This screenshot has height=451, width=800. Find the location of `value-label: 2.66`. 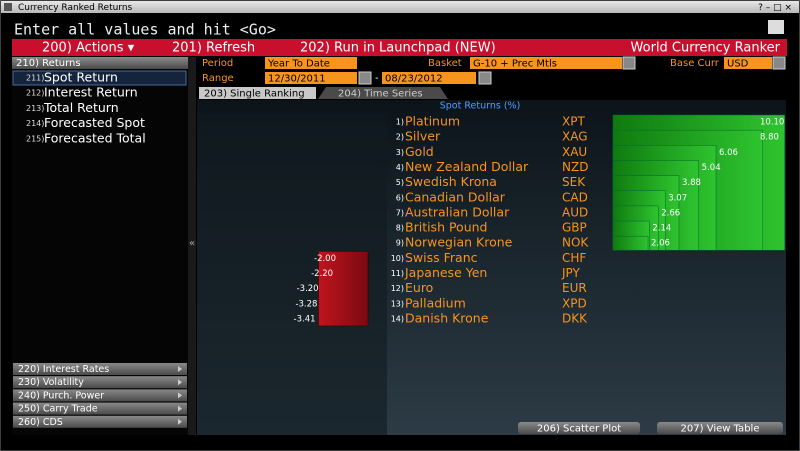

value-label: 2.66 is located at coordinates (670, 213).